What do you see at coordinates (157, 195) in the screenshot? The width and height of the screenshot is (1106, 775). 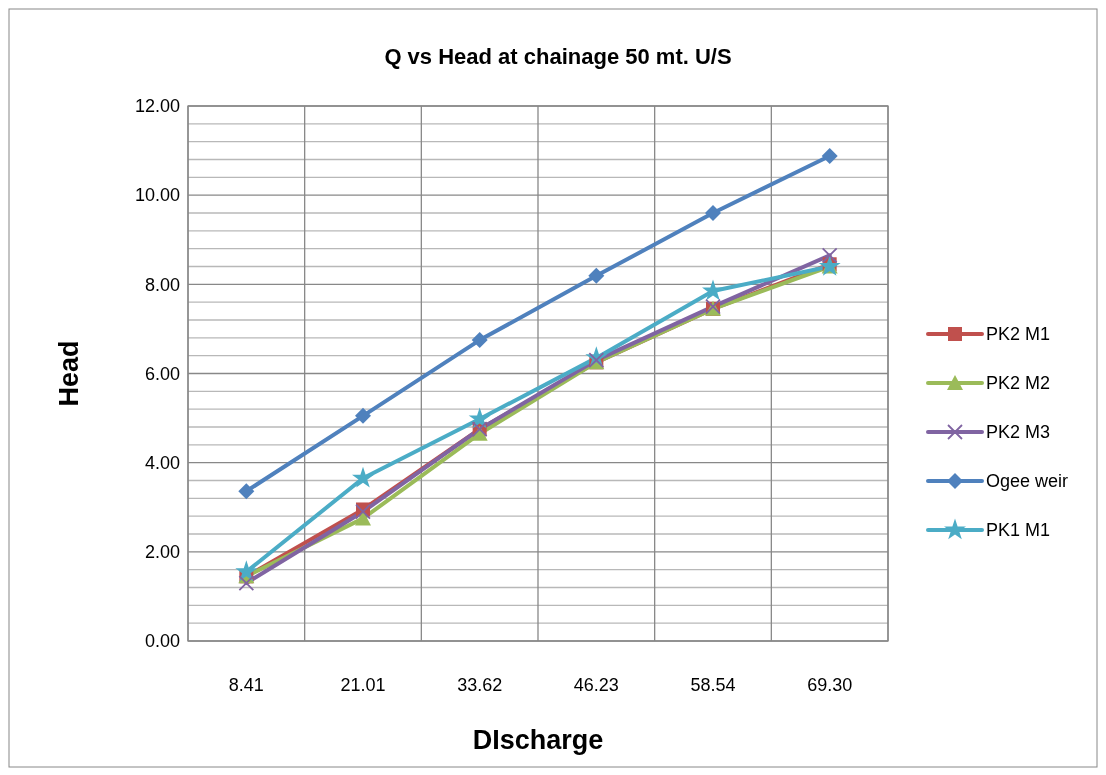 I see `y-tick-label: 10.00` at bounding box center [157, 195].